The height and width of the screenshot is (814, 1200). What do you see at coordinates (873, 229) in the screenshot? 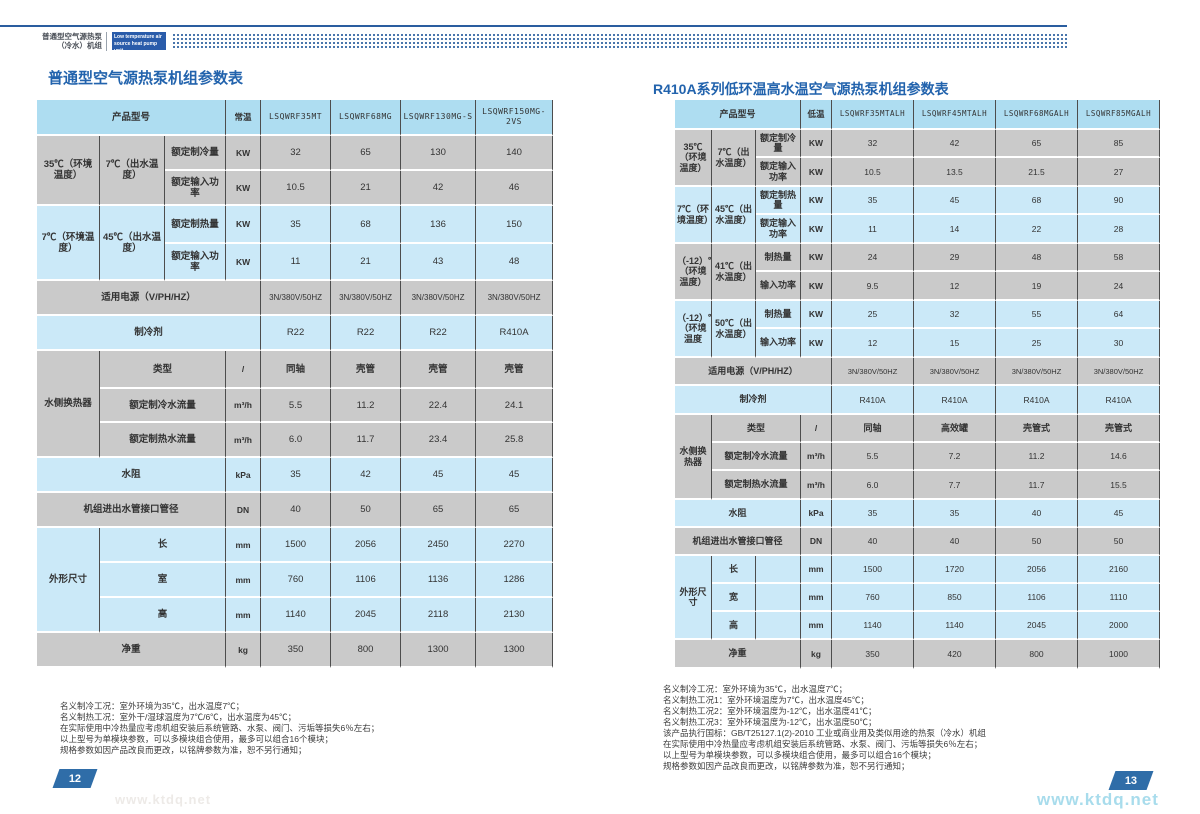
I see `value-cell: 11` at bounding box center [873, 229].